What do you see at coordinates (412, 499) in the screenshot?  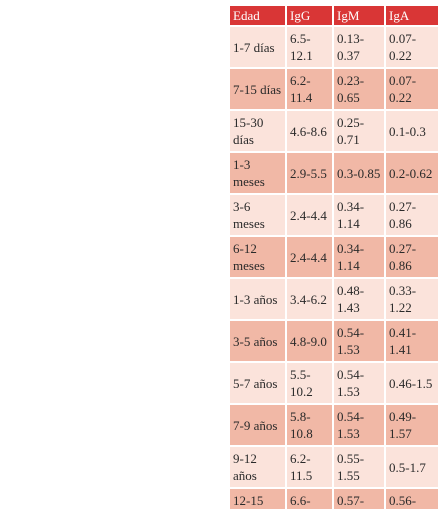 I see `cell-iga: 0.56-2.03` at bounding box center [412, 499].